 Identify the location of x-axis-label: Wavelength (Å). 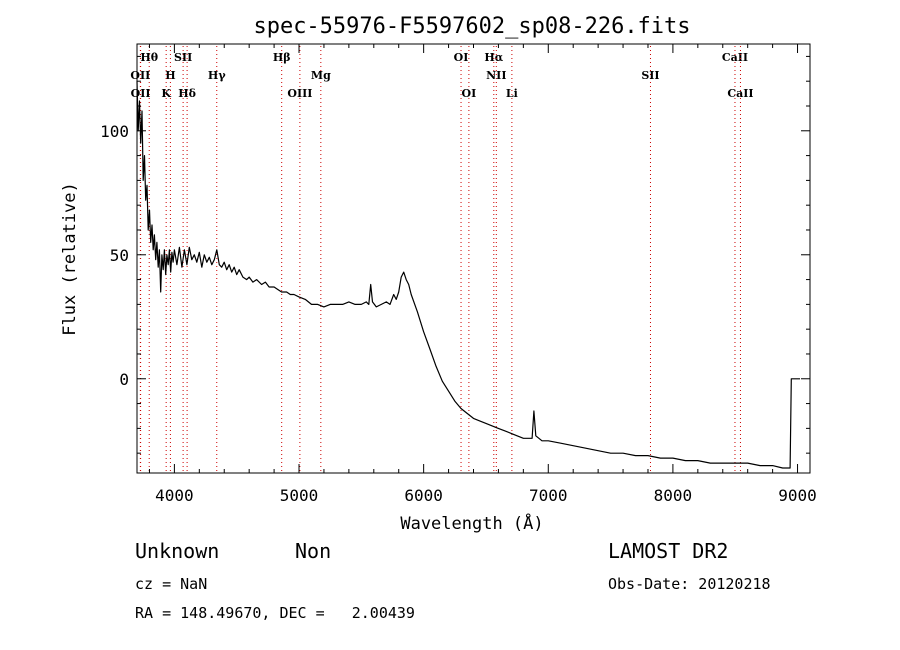
(471, 523).